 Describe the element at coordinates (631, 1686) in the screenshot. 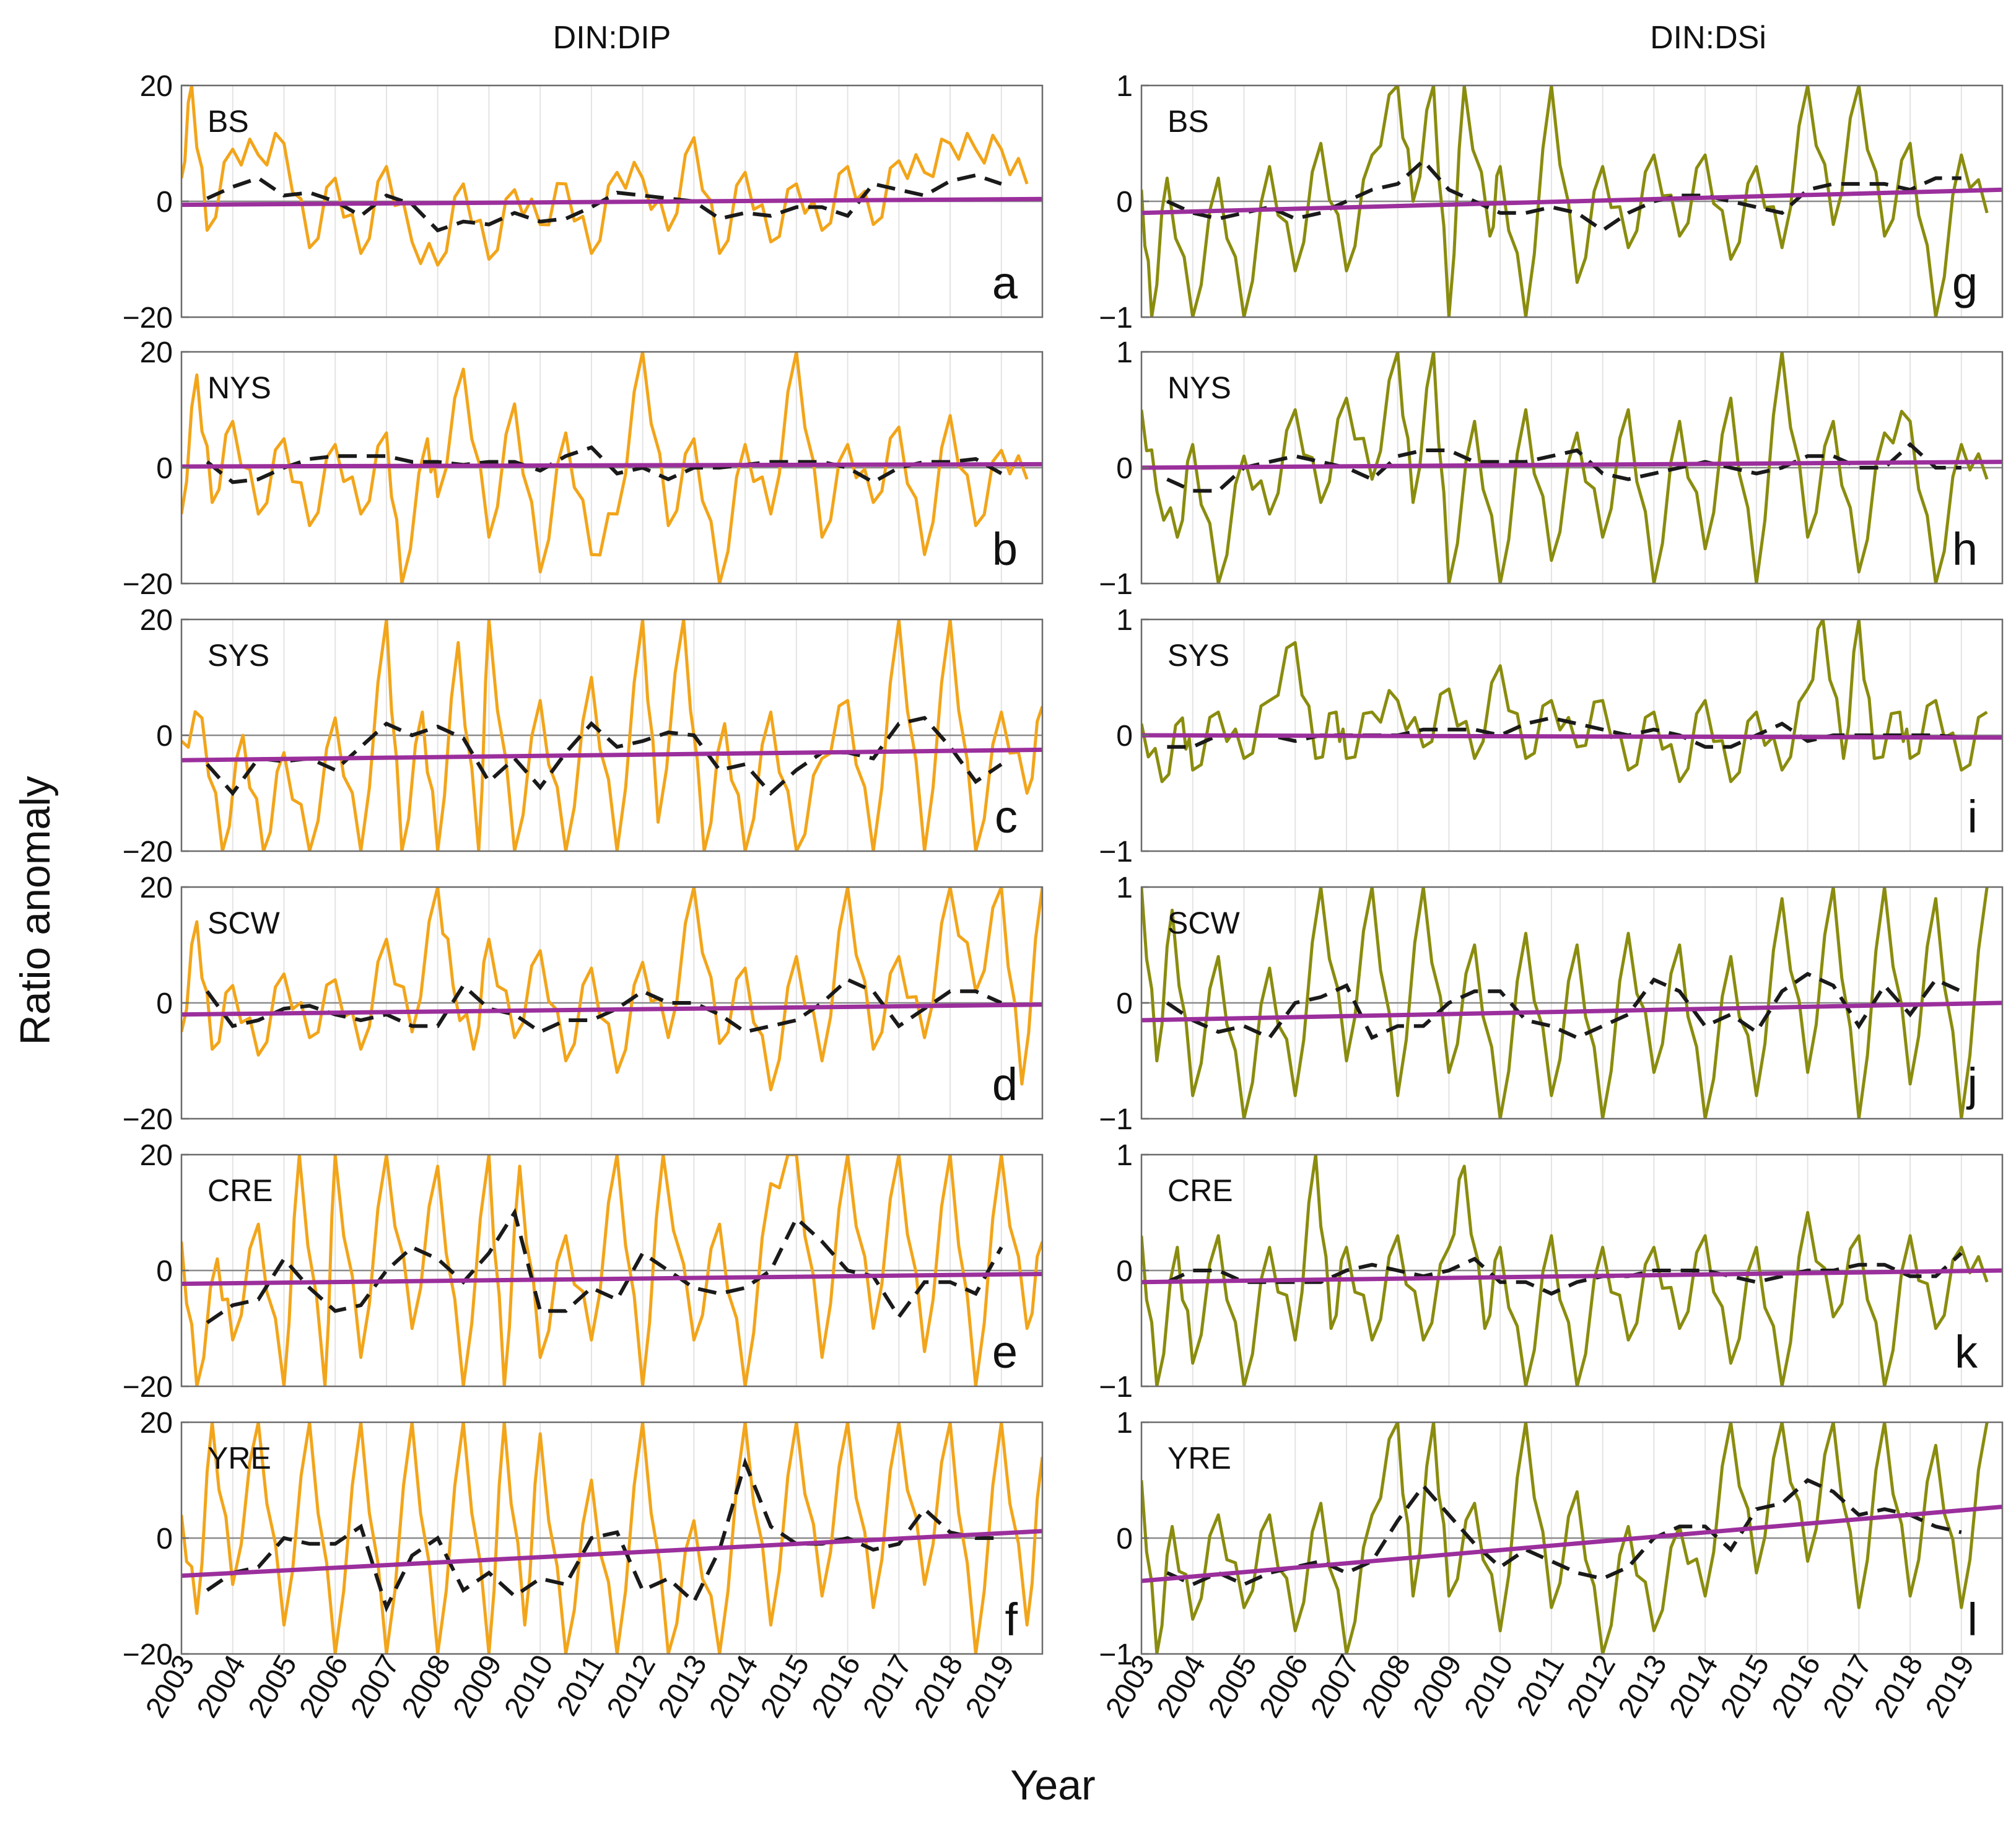

I see `xtick-label-f-2012: 2012` at that location.